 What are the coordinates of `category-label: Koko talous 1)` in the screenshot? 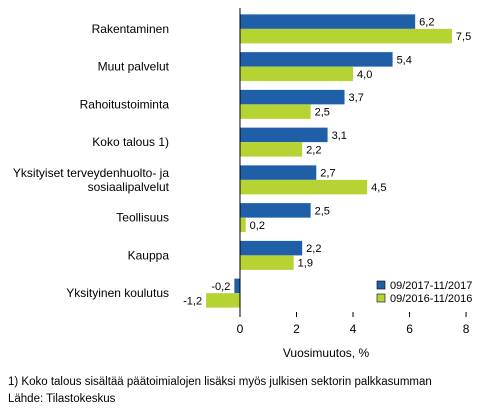 It's located at (130, 142).